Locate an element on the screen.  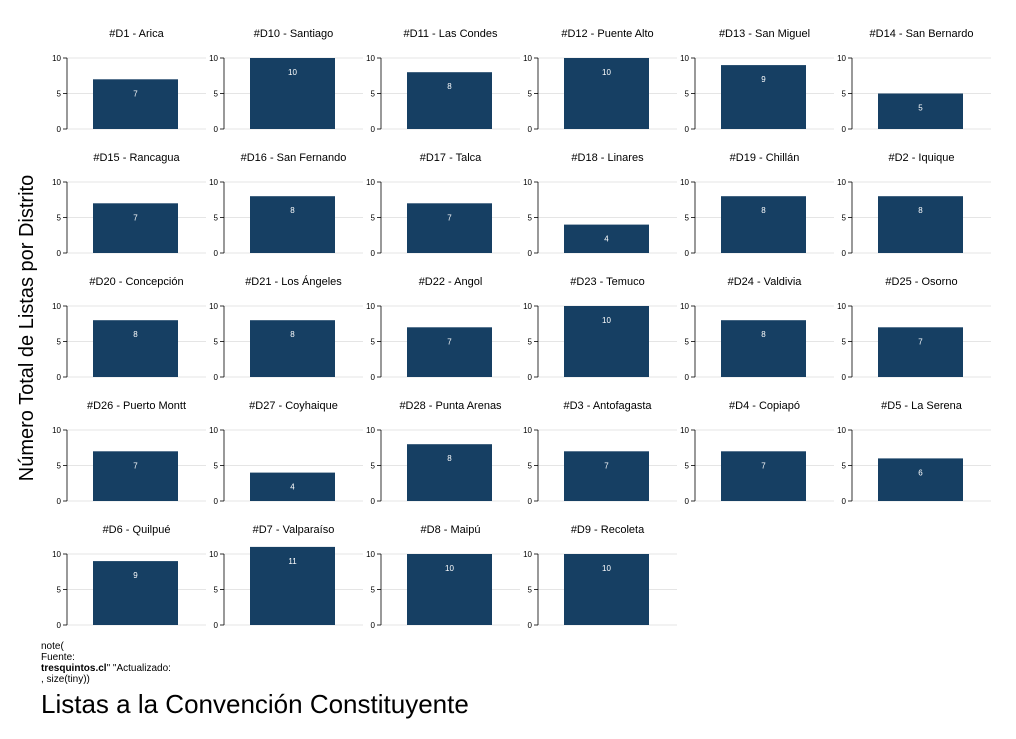
panel-title: #D14 - San Bernardo is located at coordinates (922, 34).